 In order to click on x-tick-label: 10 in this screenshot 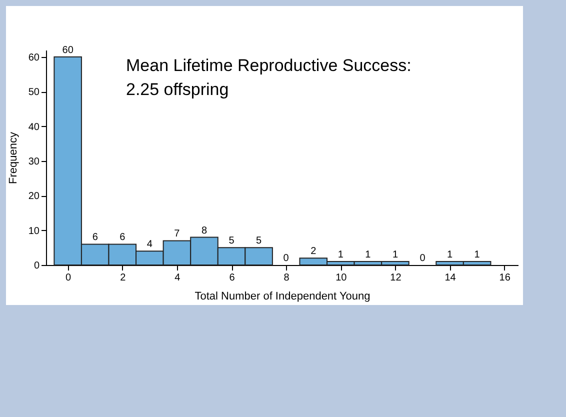, I will do `click(342, 278)`.